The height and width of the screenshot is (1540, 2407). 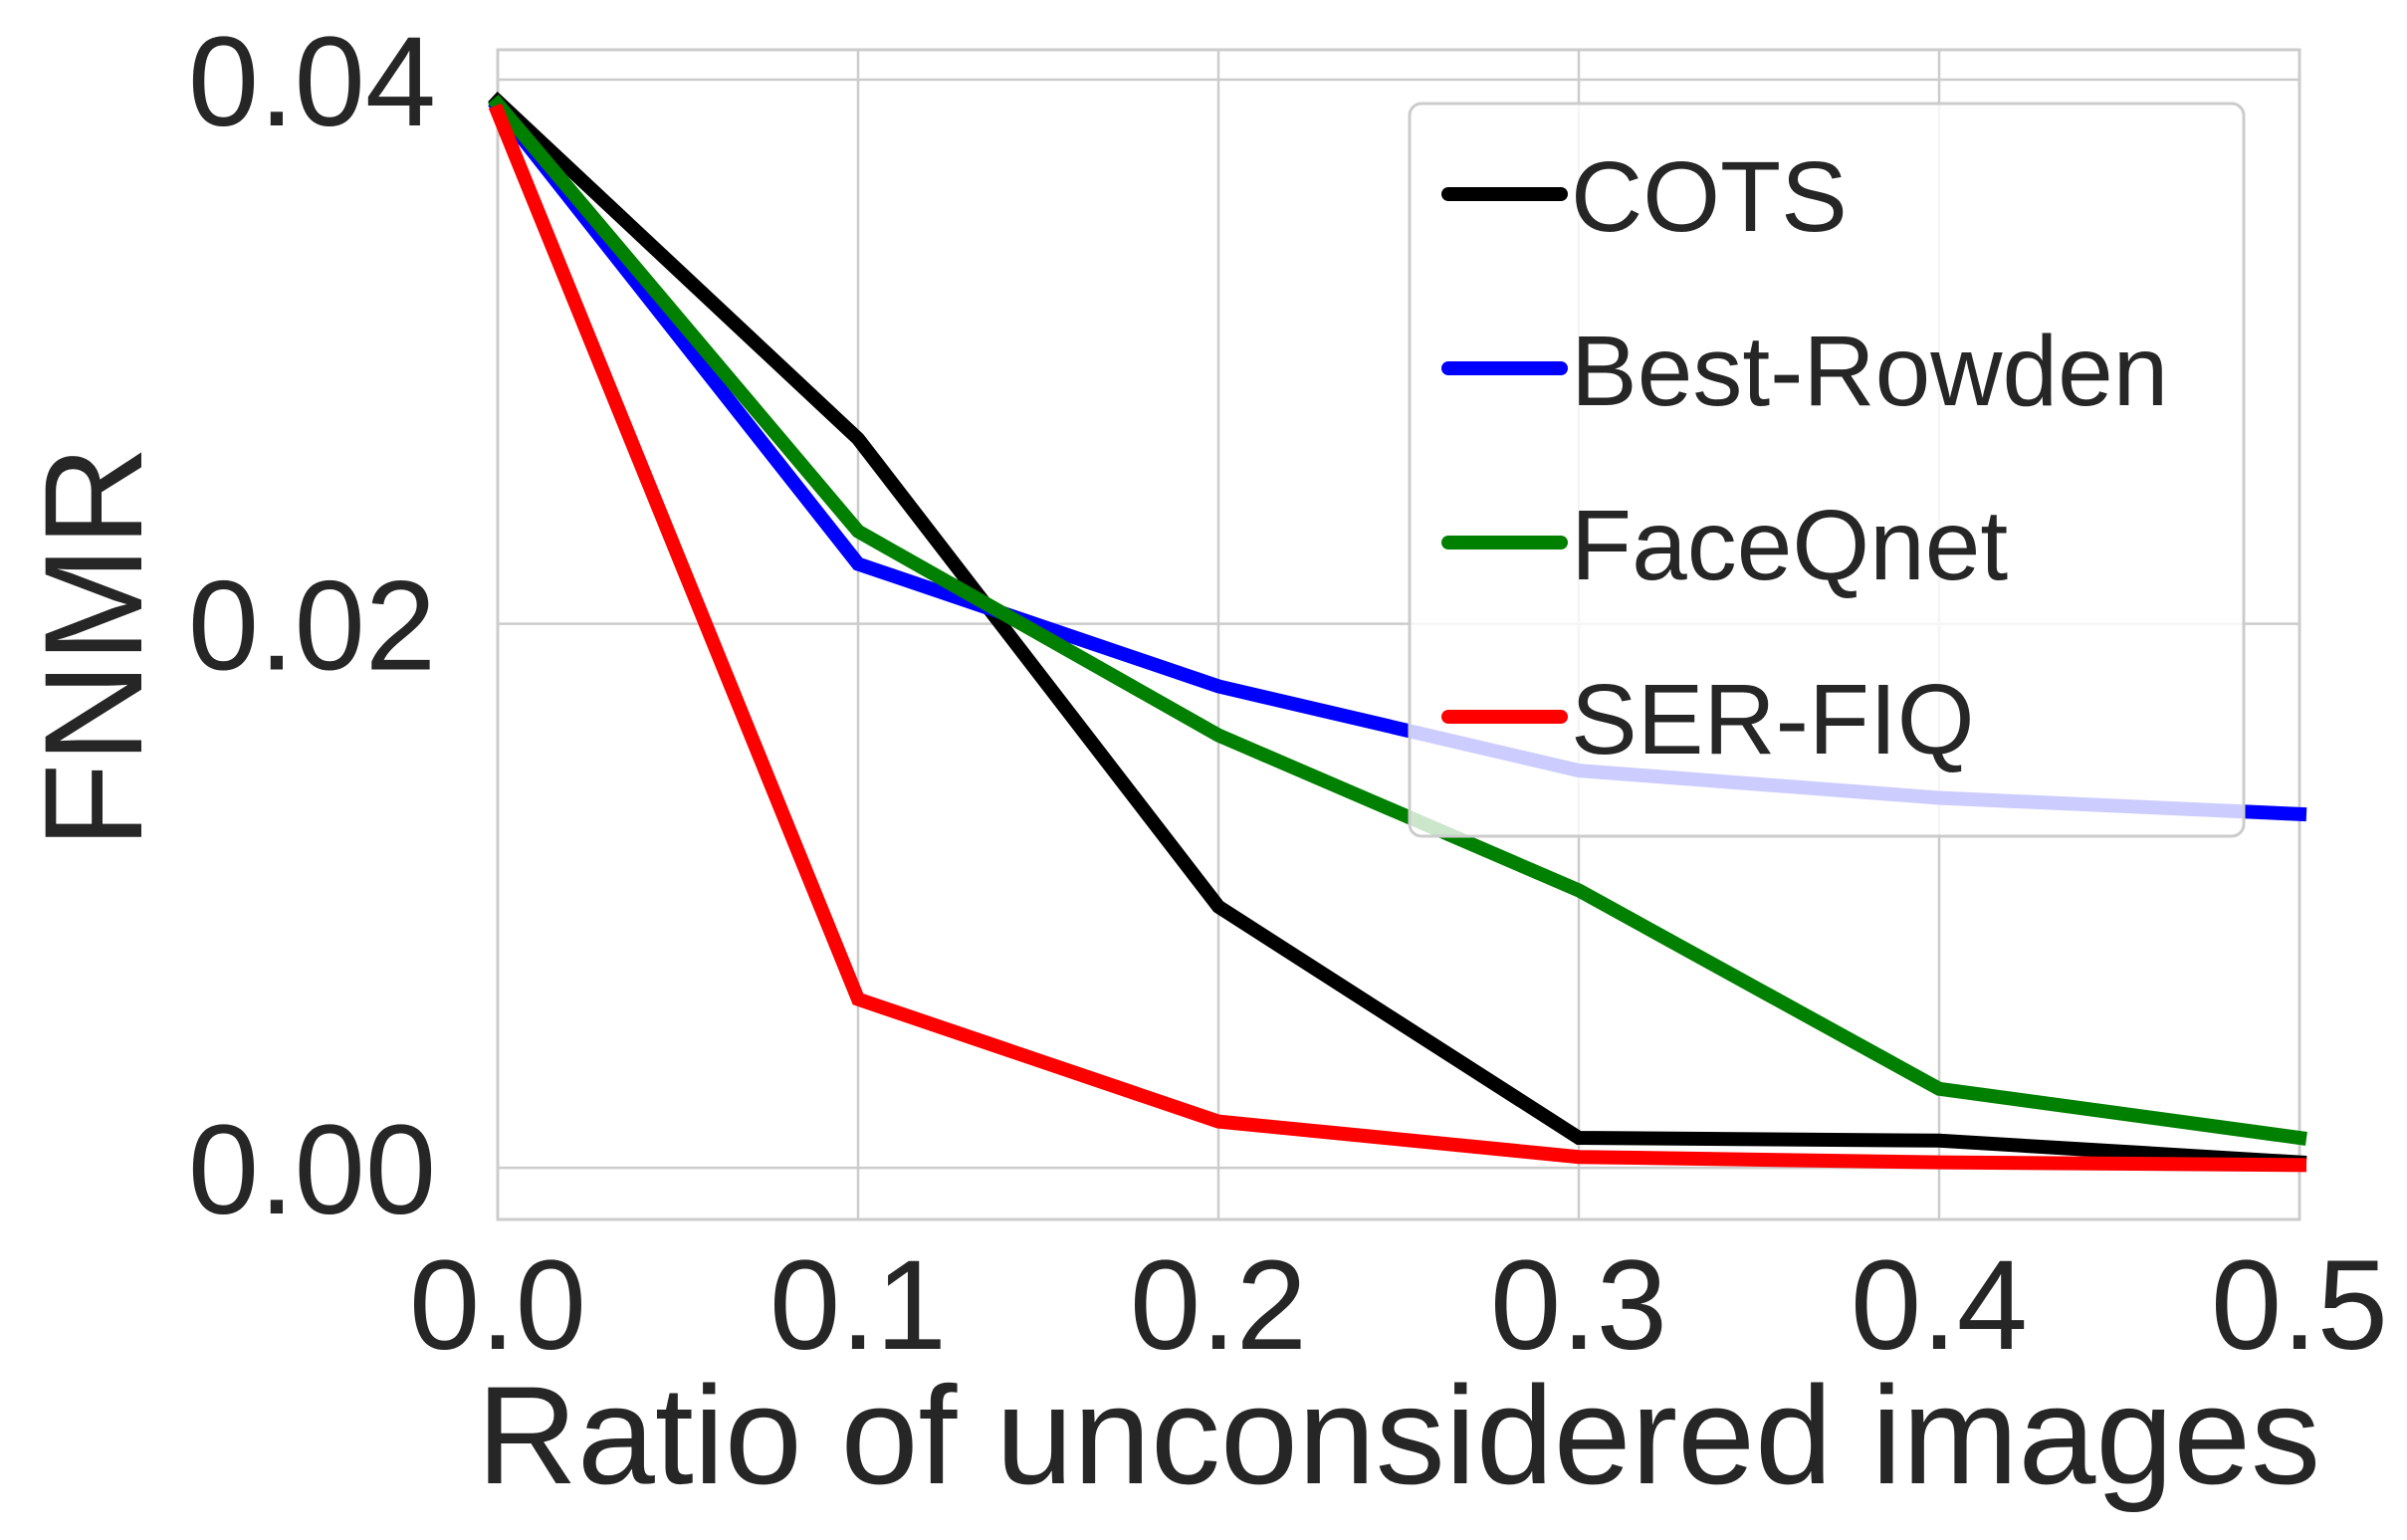 I want to click on legend-label-faceqnet: FaceQnet, so click(x=1790, y=545).